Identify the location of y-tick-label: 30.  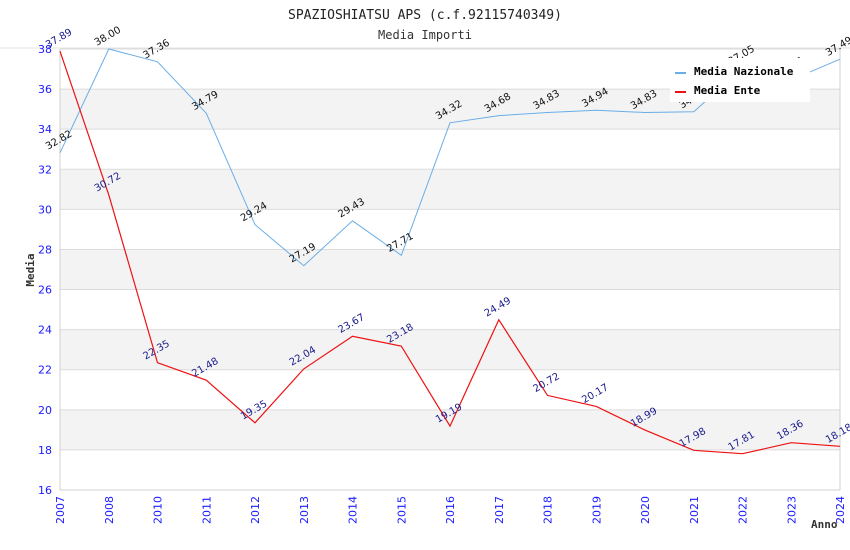
(45, 209).